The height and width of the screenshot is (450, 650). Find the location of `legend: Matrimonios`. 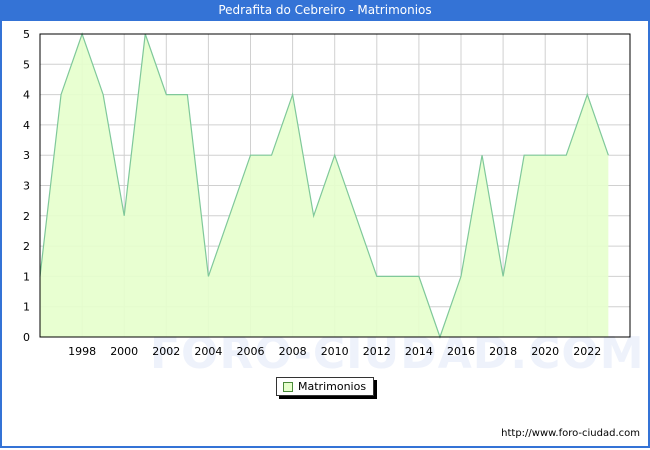

legend: Matrimonios is located at coordinates (325, 386).